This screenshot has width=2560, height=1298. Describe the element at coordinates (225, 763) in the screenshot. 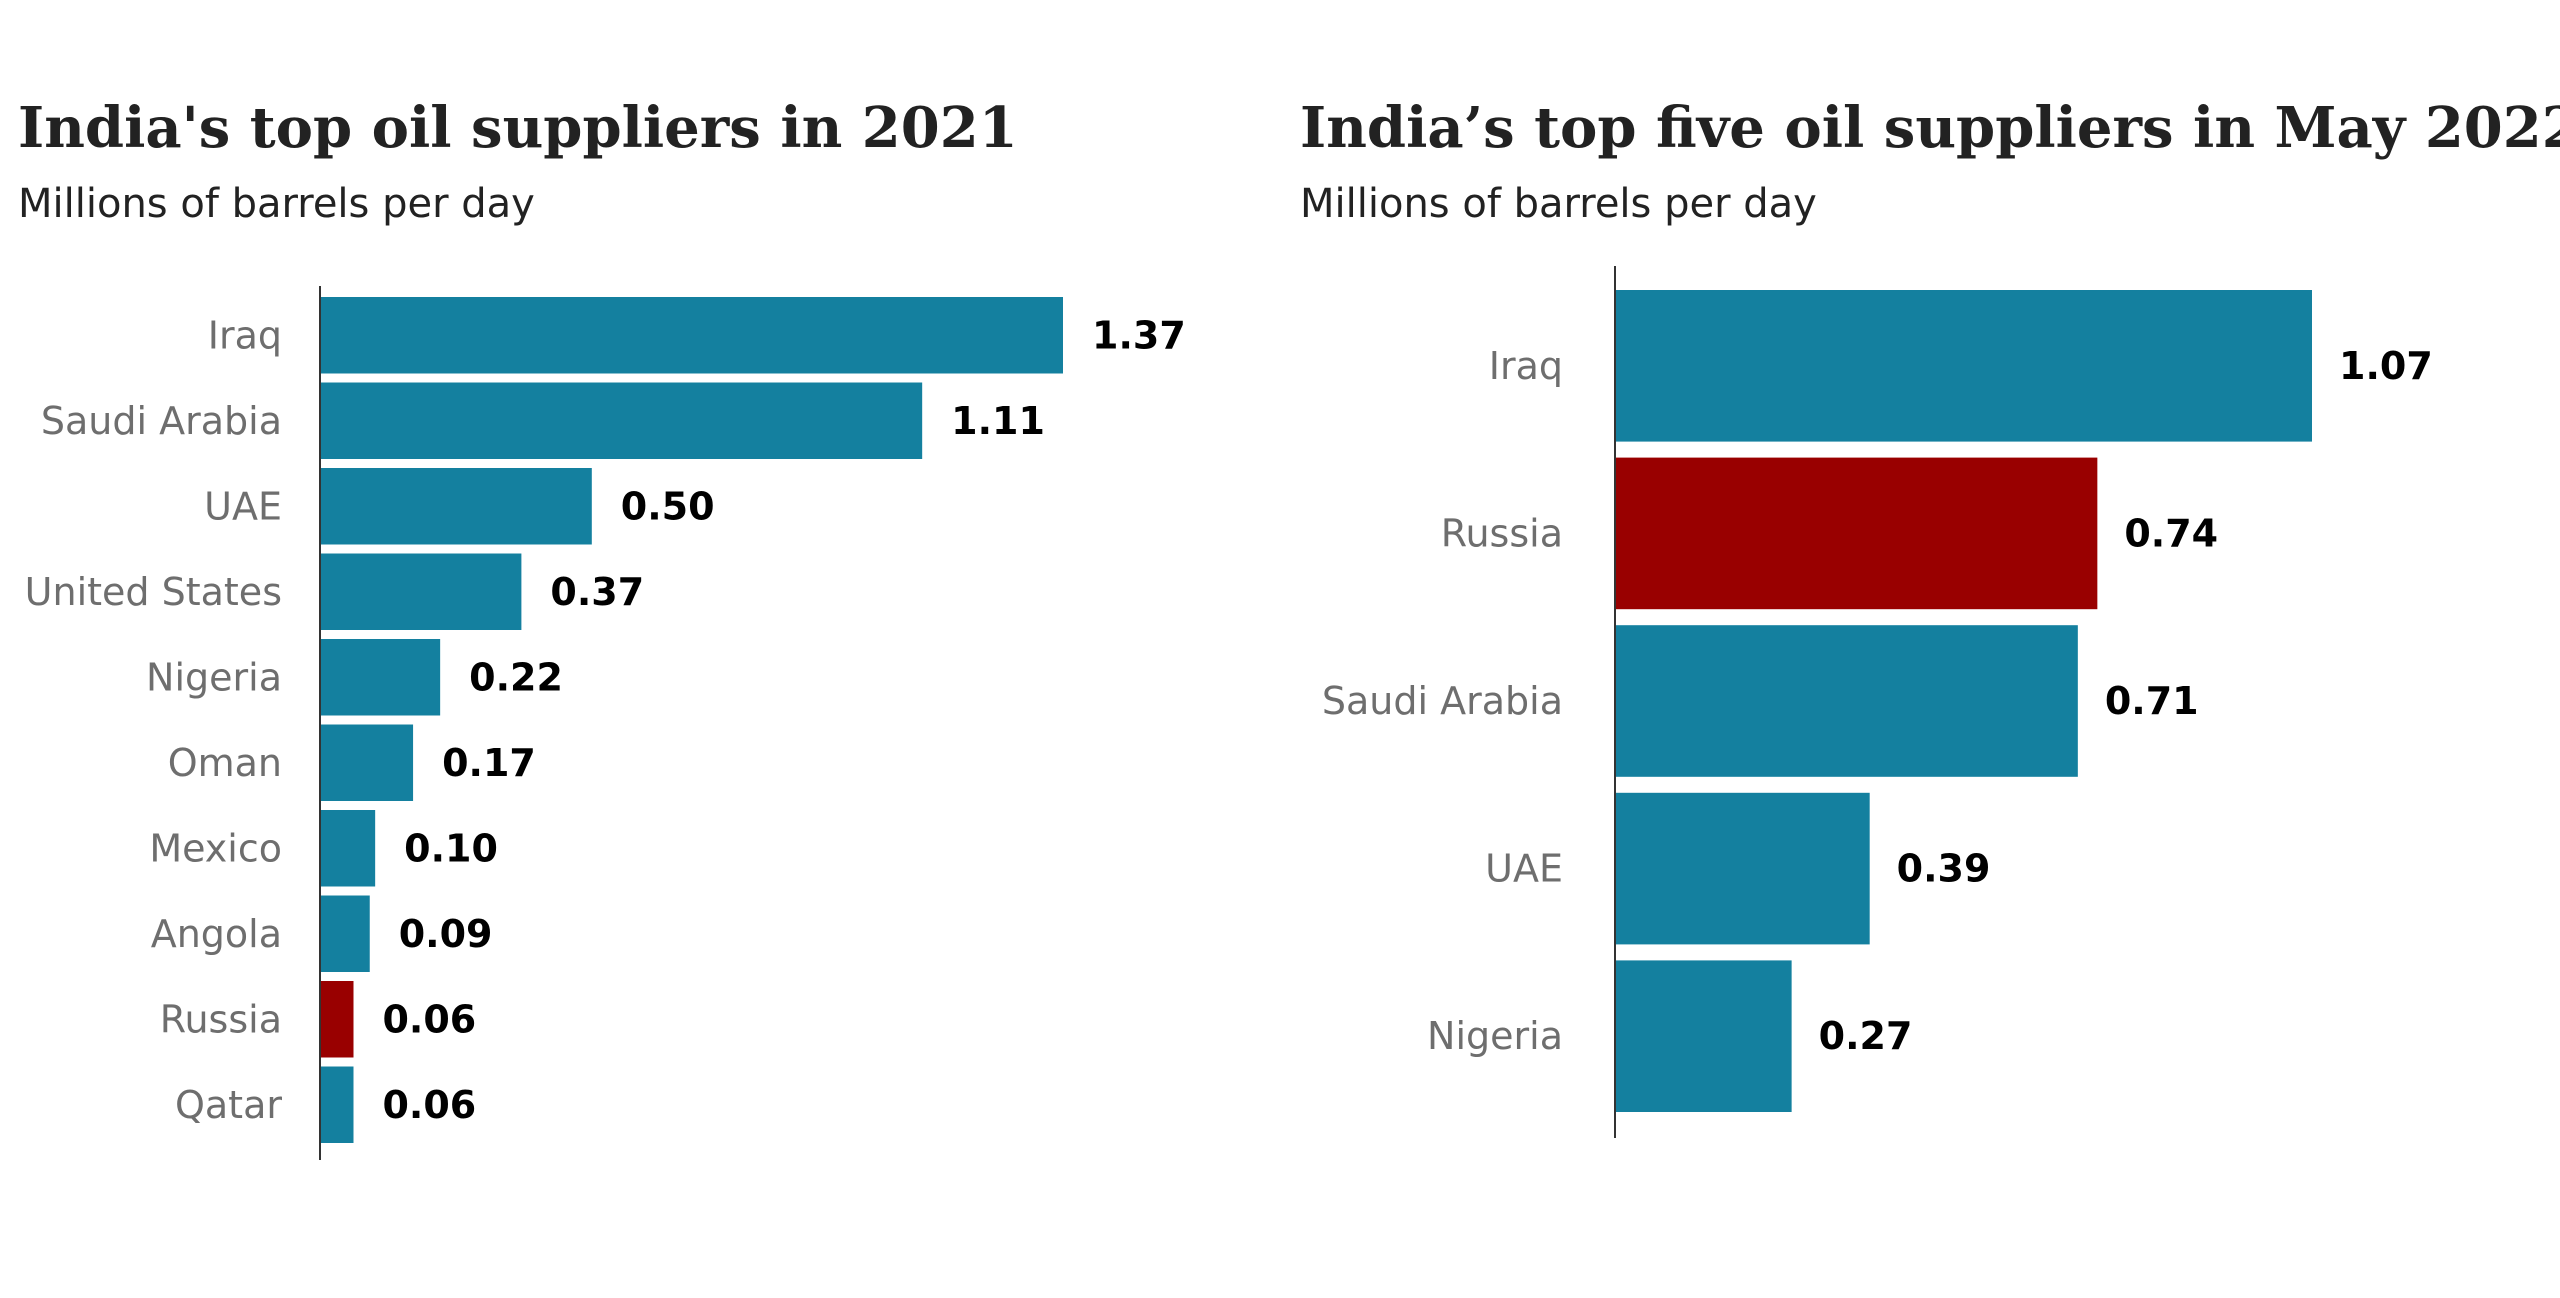

I see `category-label-oman: Oman` at that location.